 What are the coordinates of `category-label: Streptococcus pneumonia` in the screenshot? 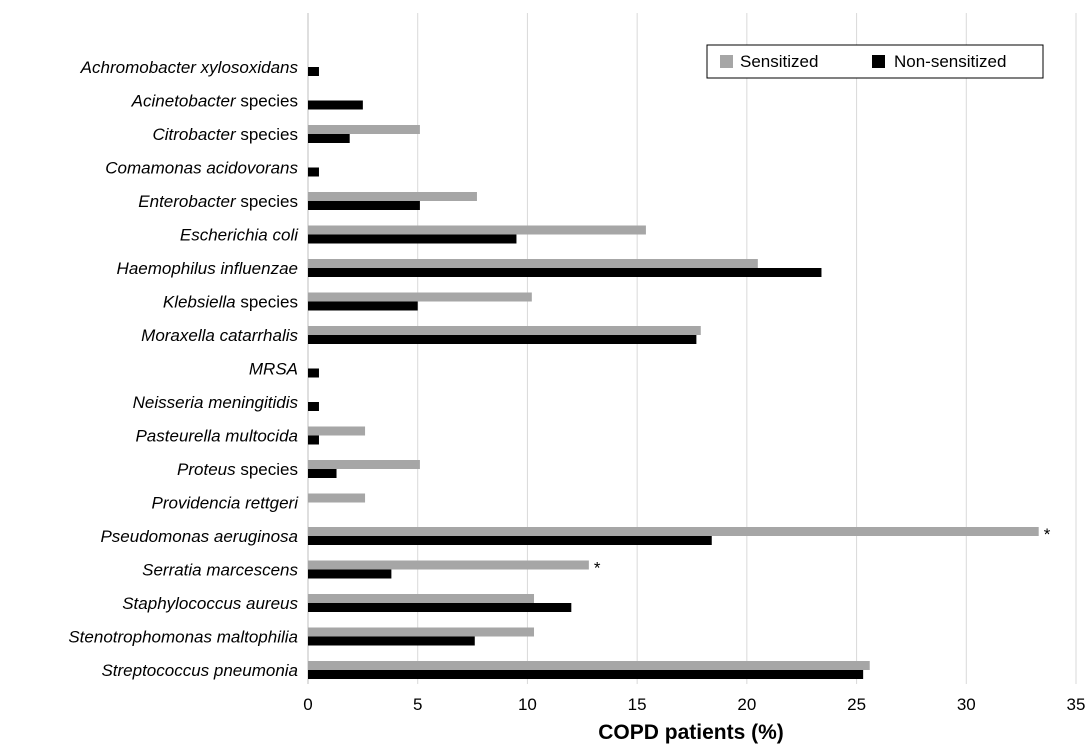 It's located at (199, 670).